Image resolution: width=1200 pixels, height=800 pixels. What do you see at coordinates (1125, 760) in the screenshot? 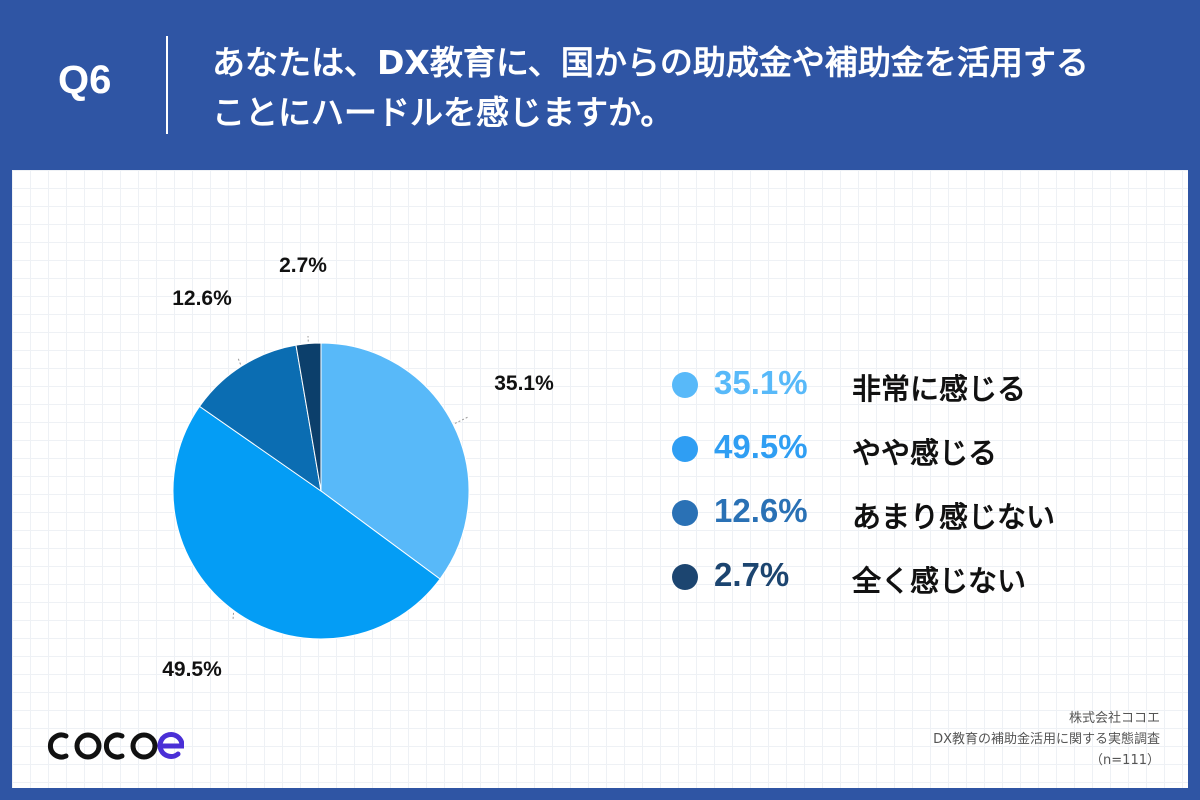
I see `sample-size: （n=111）` at bounding box center [1125, 760].